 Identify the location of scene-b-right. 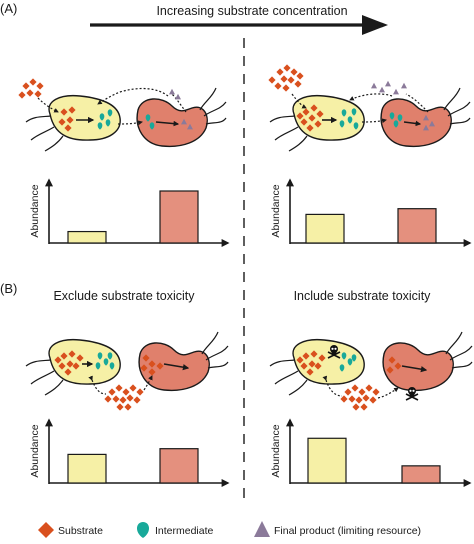
(371, 371).